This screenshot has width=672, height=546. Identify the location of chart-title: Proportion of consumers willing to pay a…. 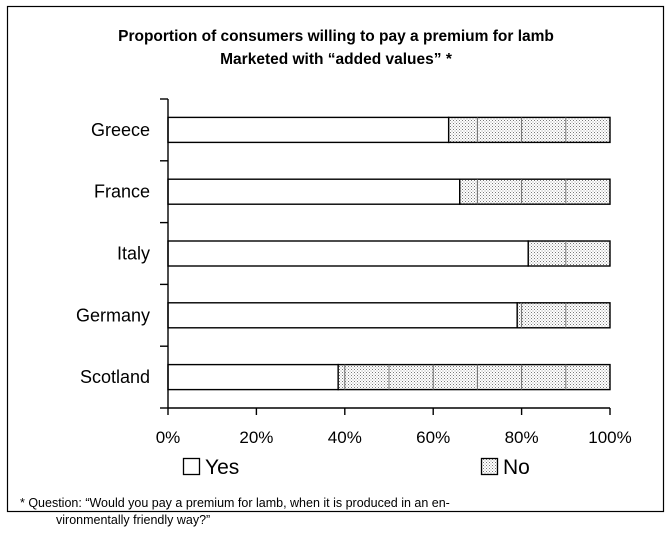
(336, 36).